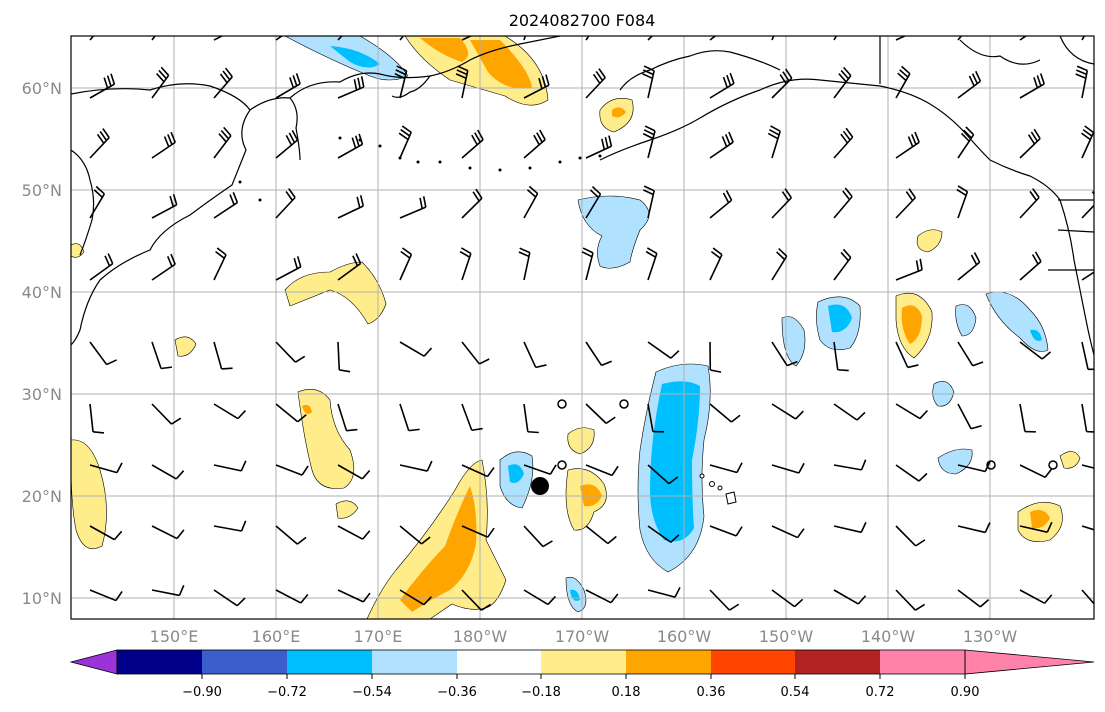 The image size is (1105, 712). I want to click on lon-label-160w: 160°W, so click(684, 636).